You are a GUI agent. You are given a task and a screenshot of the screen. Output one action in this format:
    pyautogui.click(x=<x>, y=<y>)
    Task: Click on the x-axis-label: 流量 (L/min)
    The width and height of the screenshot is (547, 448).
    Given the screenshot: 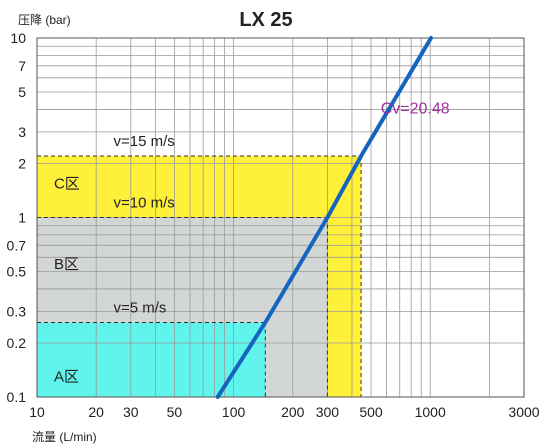 What is the action you would take?
    pyautogui.click(x=64, y=437)
    